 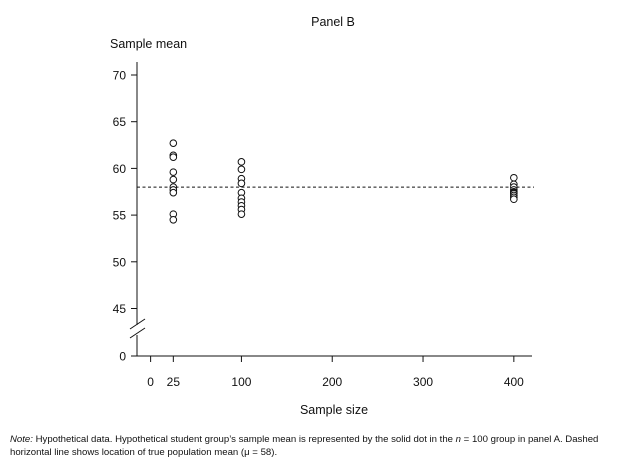 What do you see at coordinates (241, 382) in the screenshot?
I see `x-tick-label: 100` at bounding box center [241, 382].